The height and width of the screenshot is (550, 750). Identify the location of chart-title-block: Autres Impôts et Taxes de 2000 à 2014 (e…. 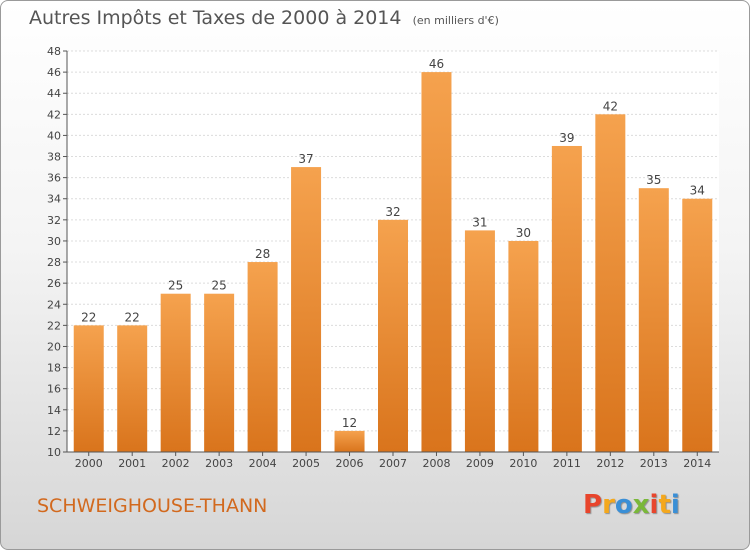
(264, 18).